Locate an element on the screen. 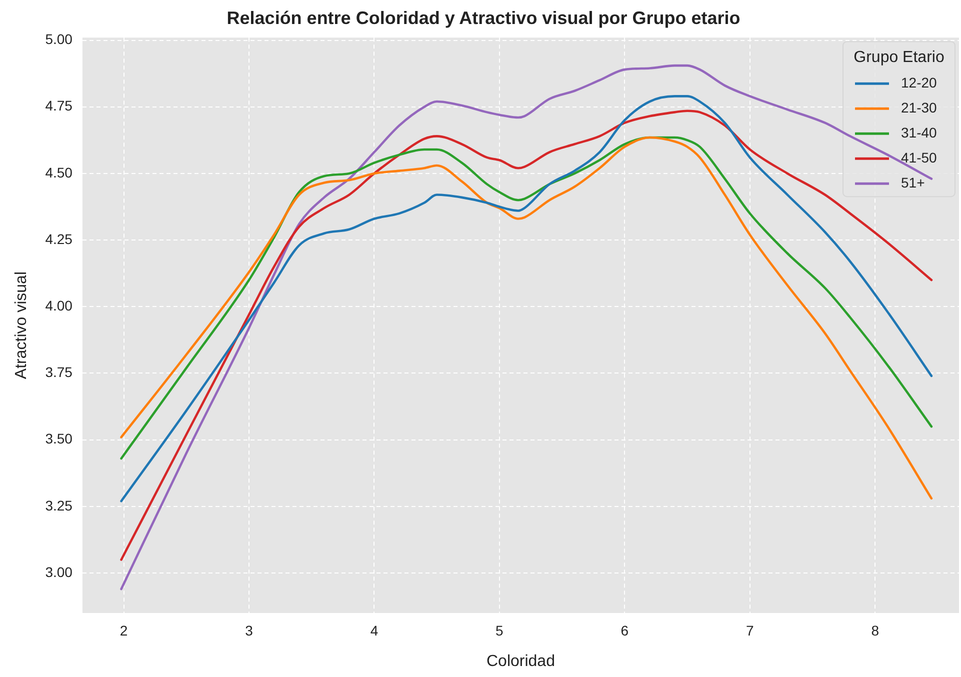 The image size is (961, 677). chart-title: Relación entre Coloridad y Atractivo visual por Grupo etario is located at coordinates (483, 18).